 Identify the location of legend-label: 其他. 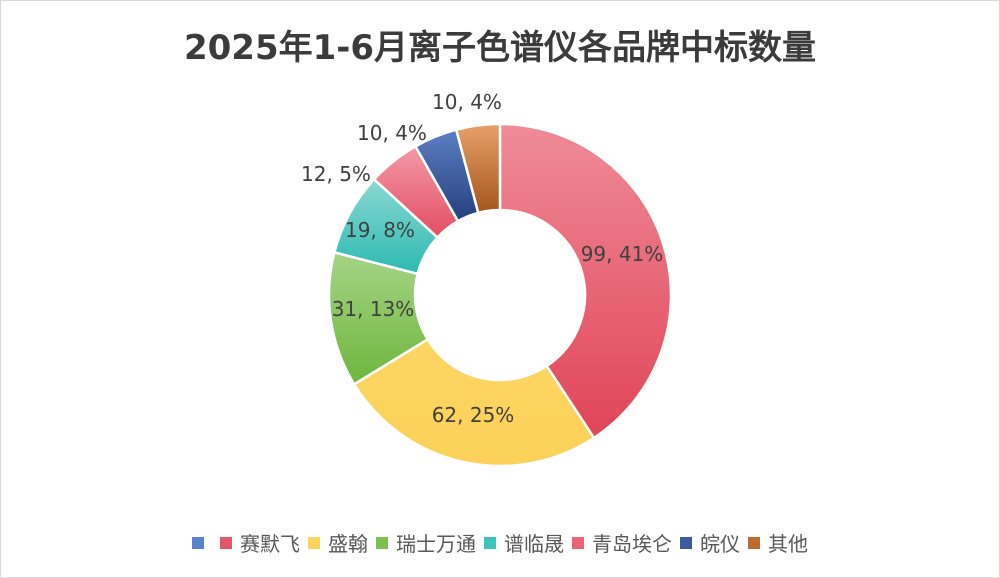
(788, 544).